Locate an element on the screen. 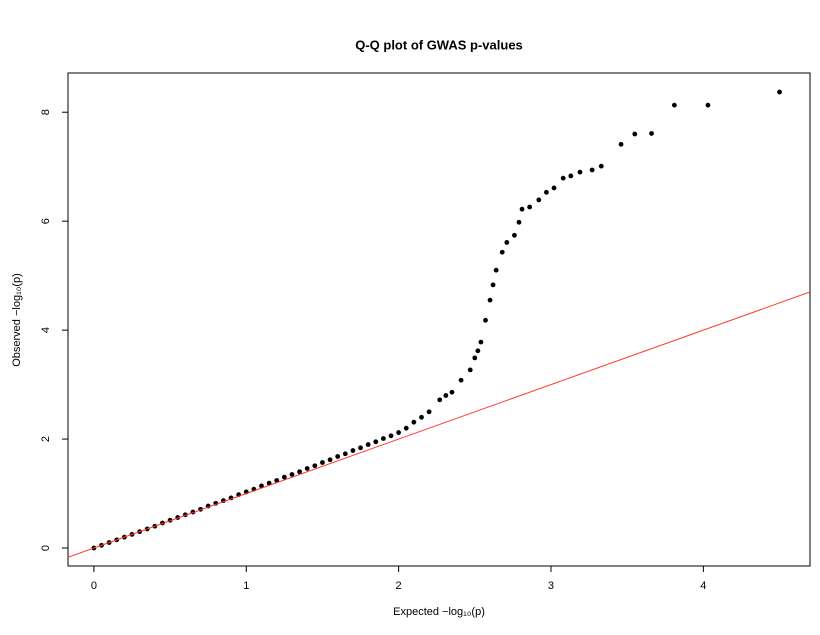  x-tick-label: 1 is located at coordinates (246, 586).